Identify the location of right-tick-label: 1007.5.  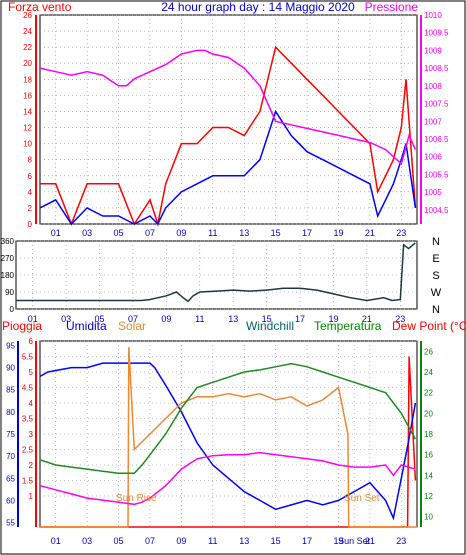
(436, 104).